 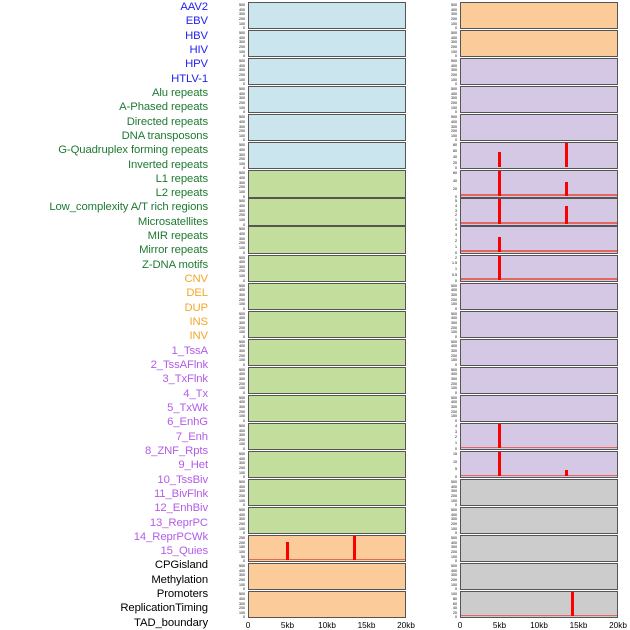 What do you see at coordinates (406, 625) in the screenshot?
I see `x-tick-label: 20kb` at bounding box center [406, 625].